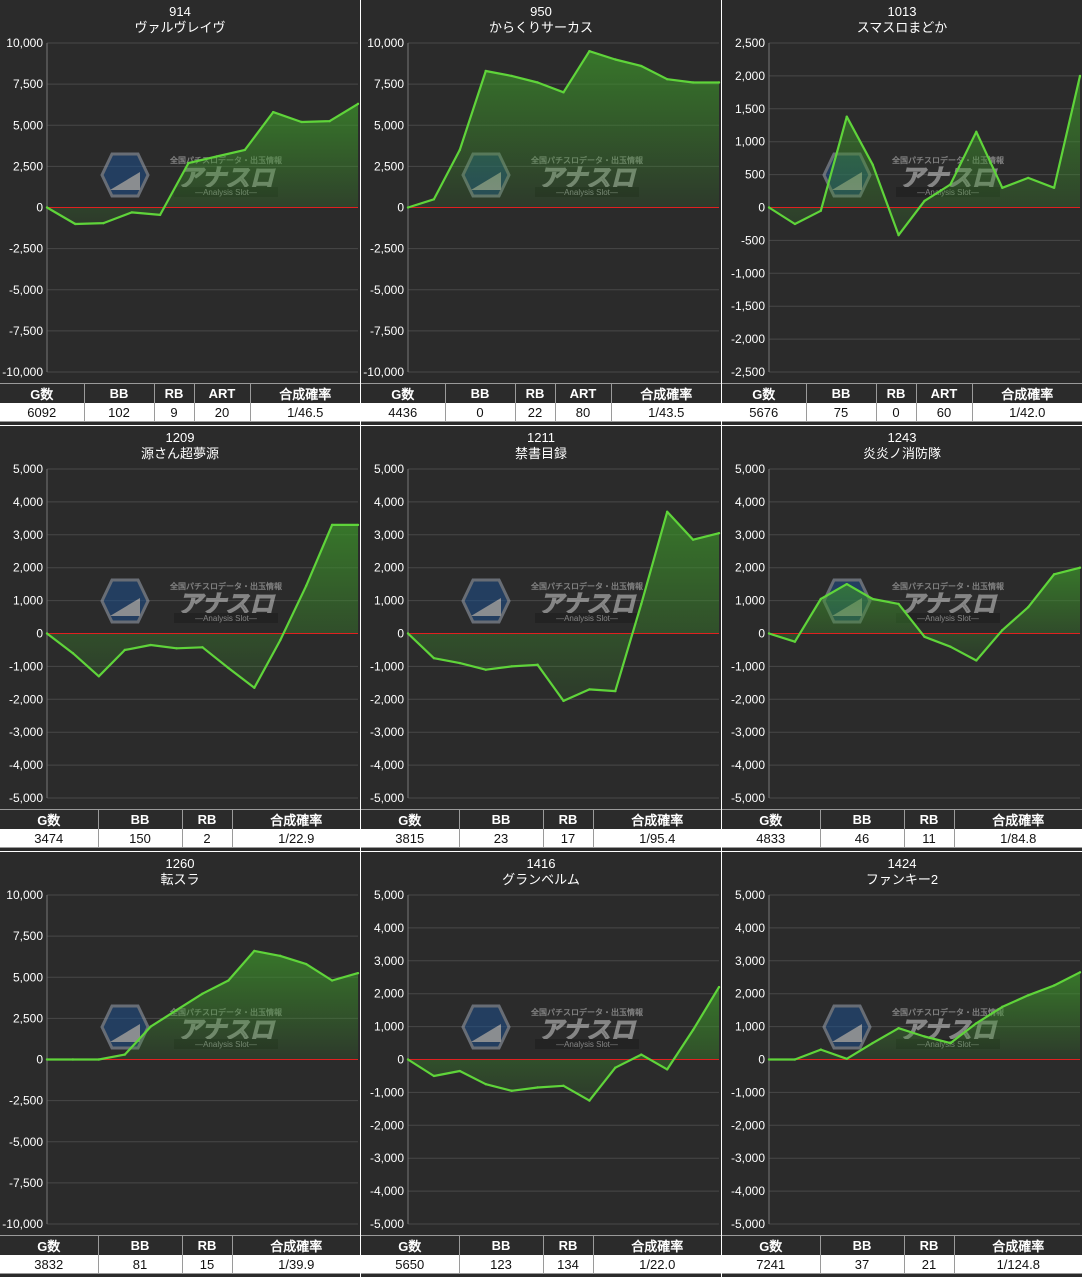  What do you see at coordinates (750, 109) in the screenshot?
I see `y-tick-label: 1,500` at bounding box center [750, 109].